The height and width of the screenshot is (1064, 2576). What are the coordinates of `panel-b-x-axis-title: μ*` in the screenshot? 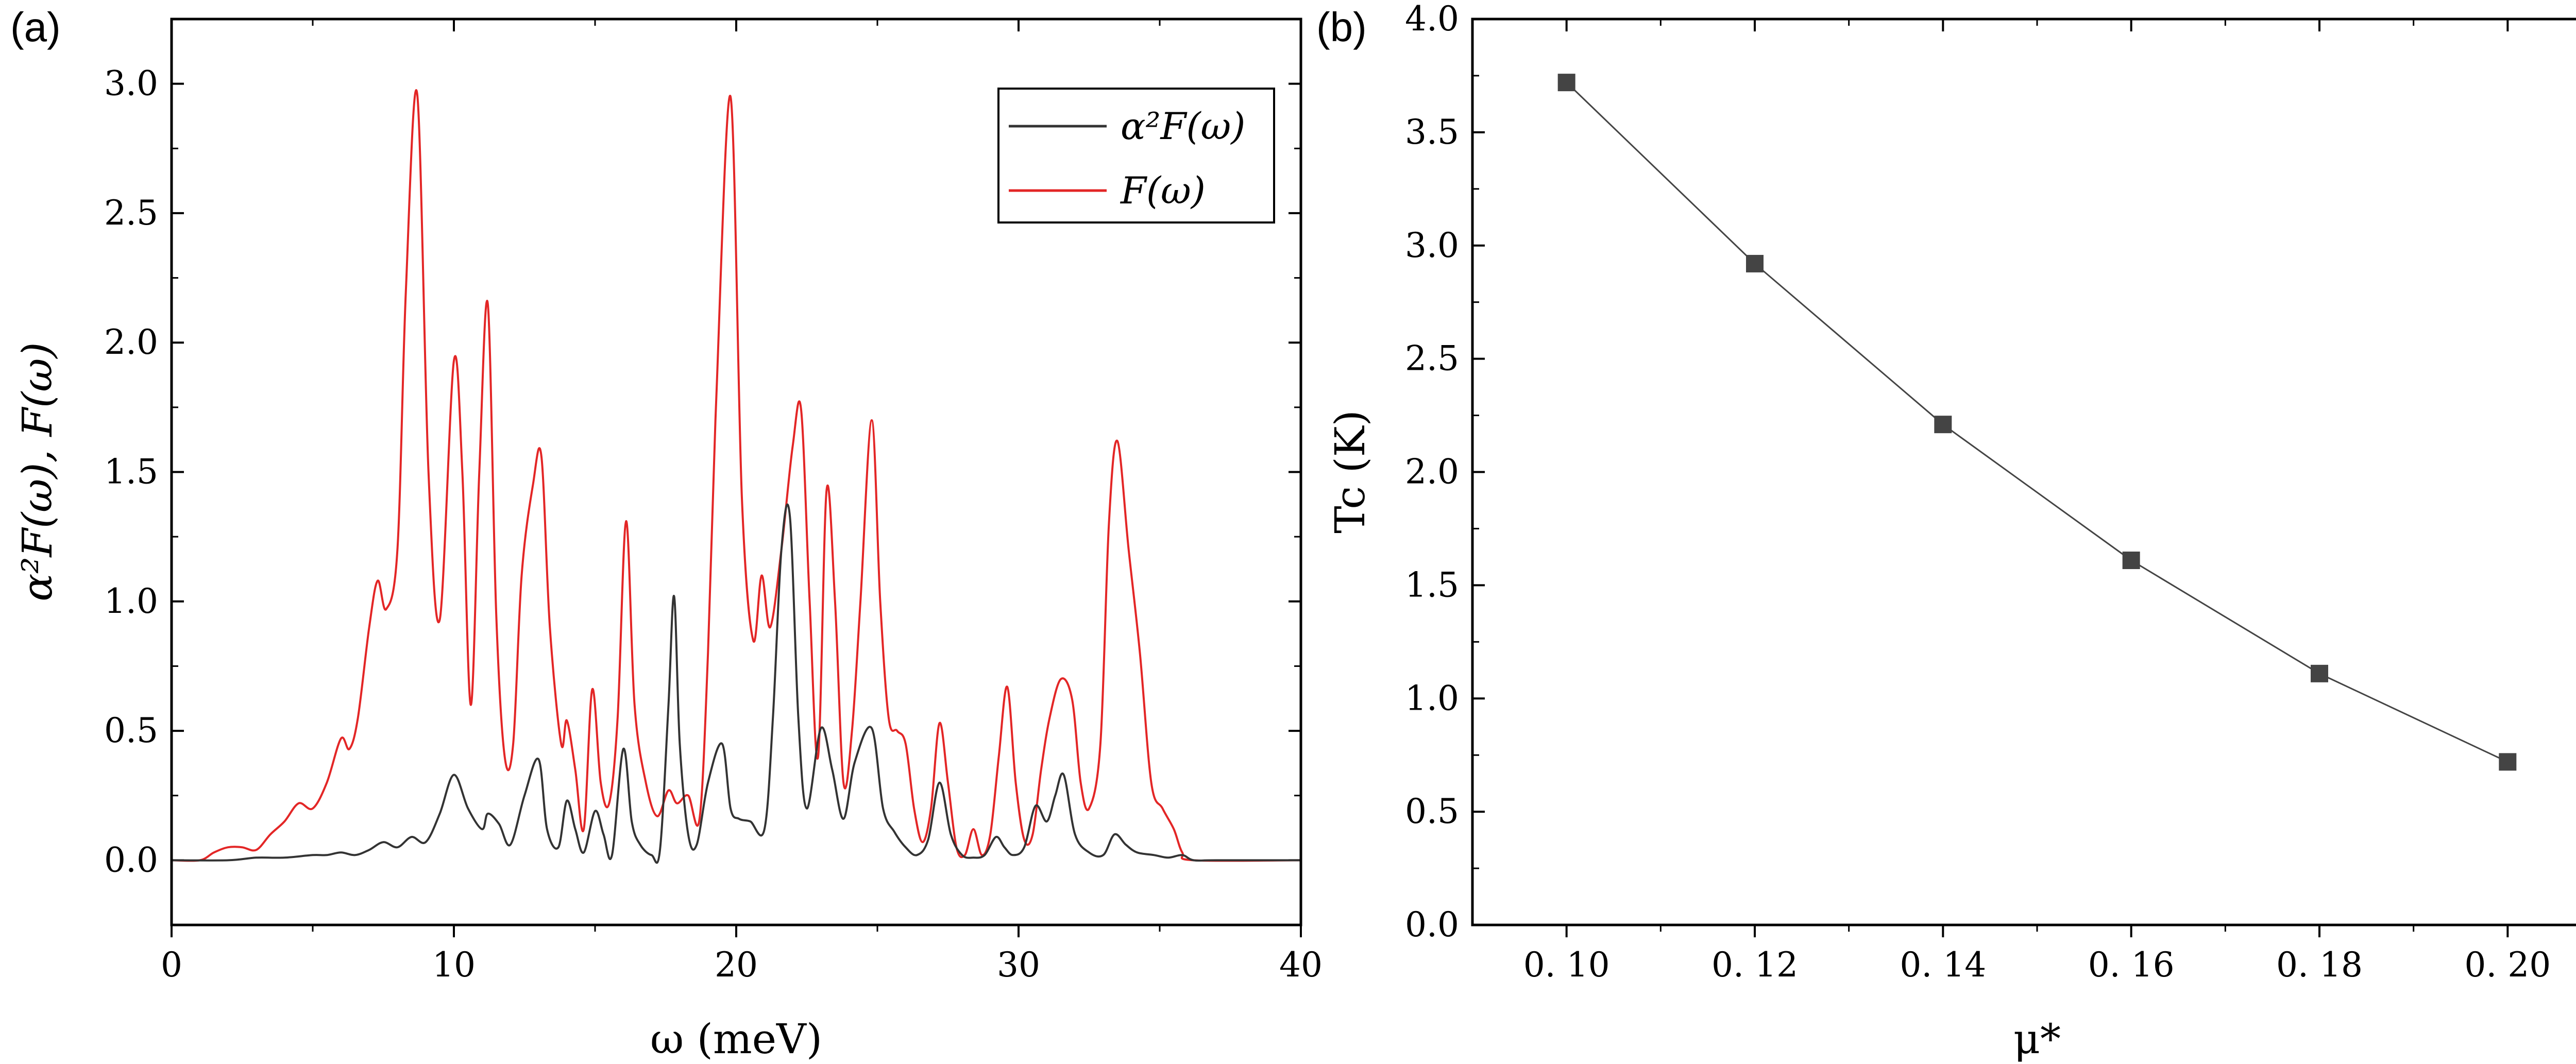 It's located at (2037, 1039).